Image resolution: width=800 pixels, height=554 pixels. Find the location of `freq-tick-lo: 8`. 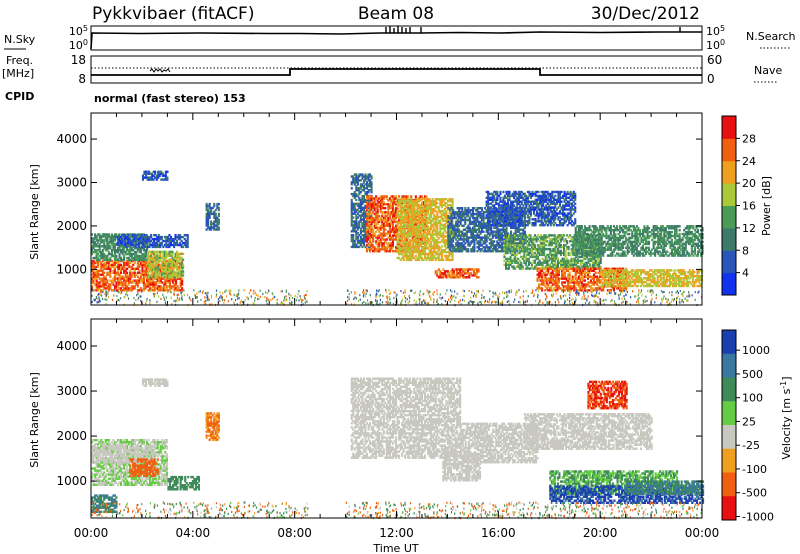

freq-tick-lo: 8 is located at coordinates (82, 79).